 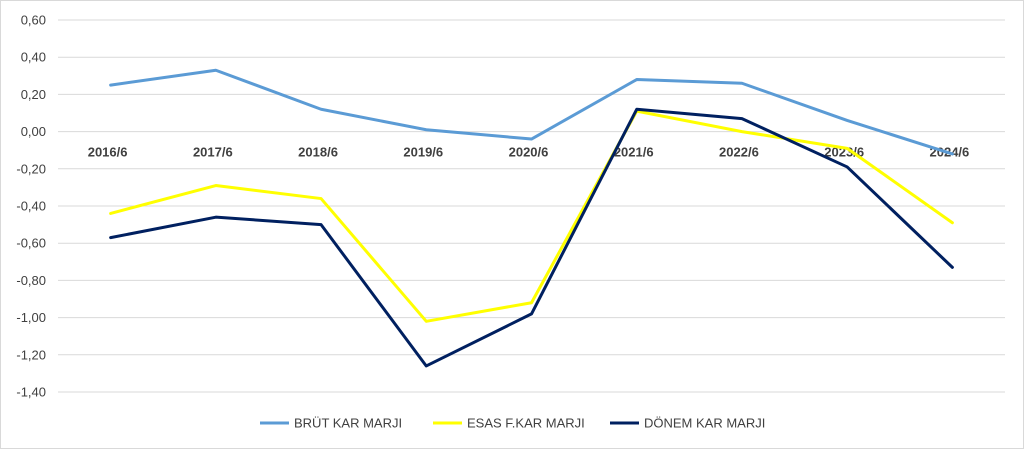 I want to click on legend-label: BRÜT KAR MARJI, so click(x=348, y=423).